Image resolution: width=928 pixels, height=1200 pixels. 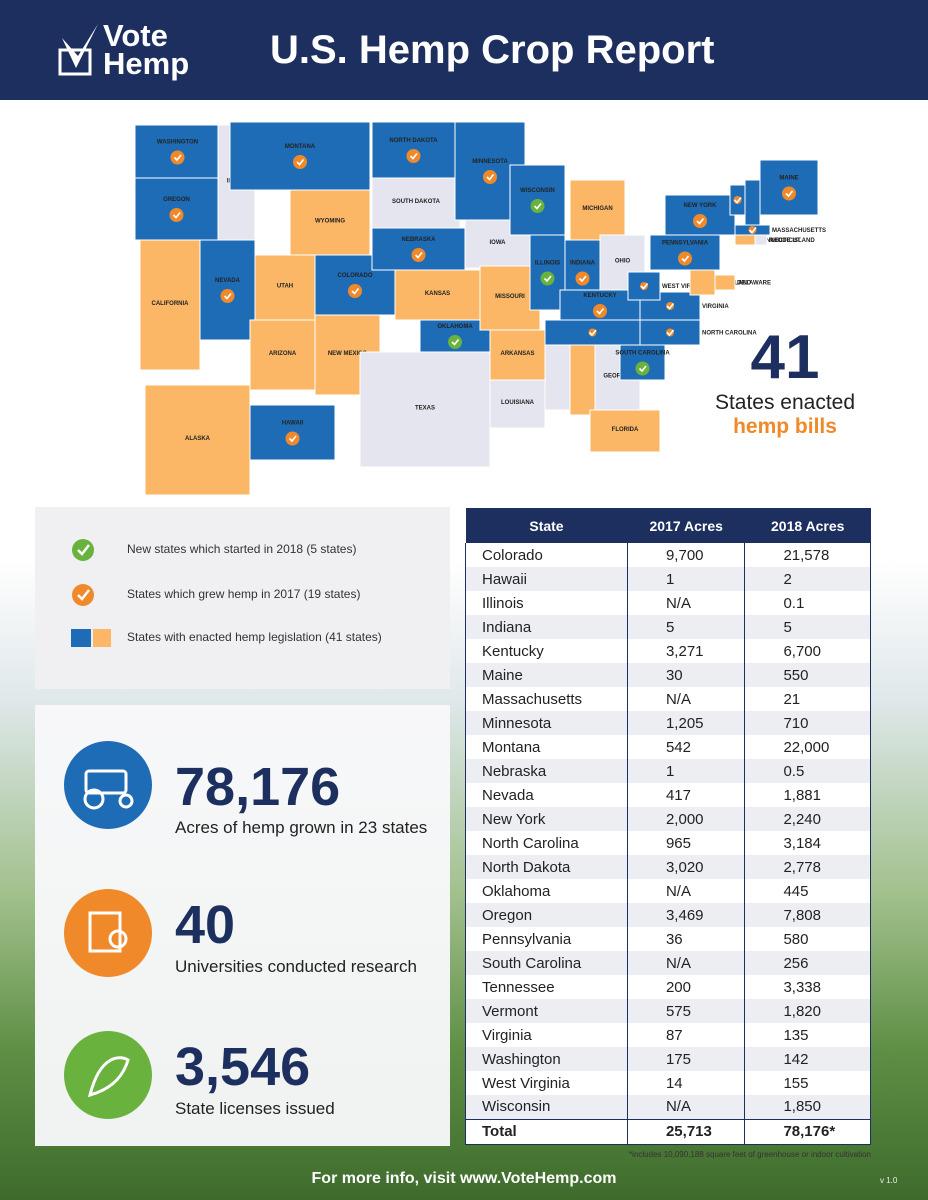 I want to click on callout: 41 States enacted hemp bills, so click(x=785, y=382).